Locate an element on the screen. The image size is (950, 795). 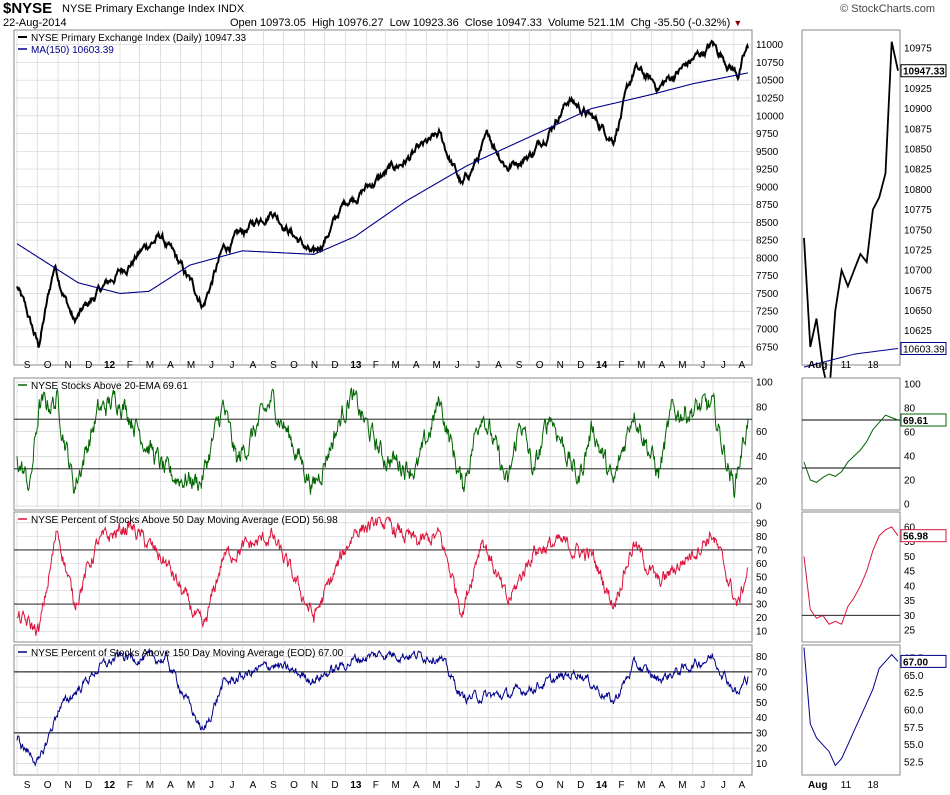
zoom-y-tick-label: 62.5 is located at coordinates (914, 693).